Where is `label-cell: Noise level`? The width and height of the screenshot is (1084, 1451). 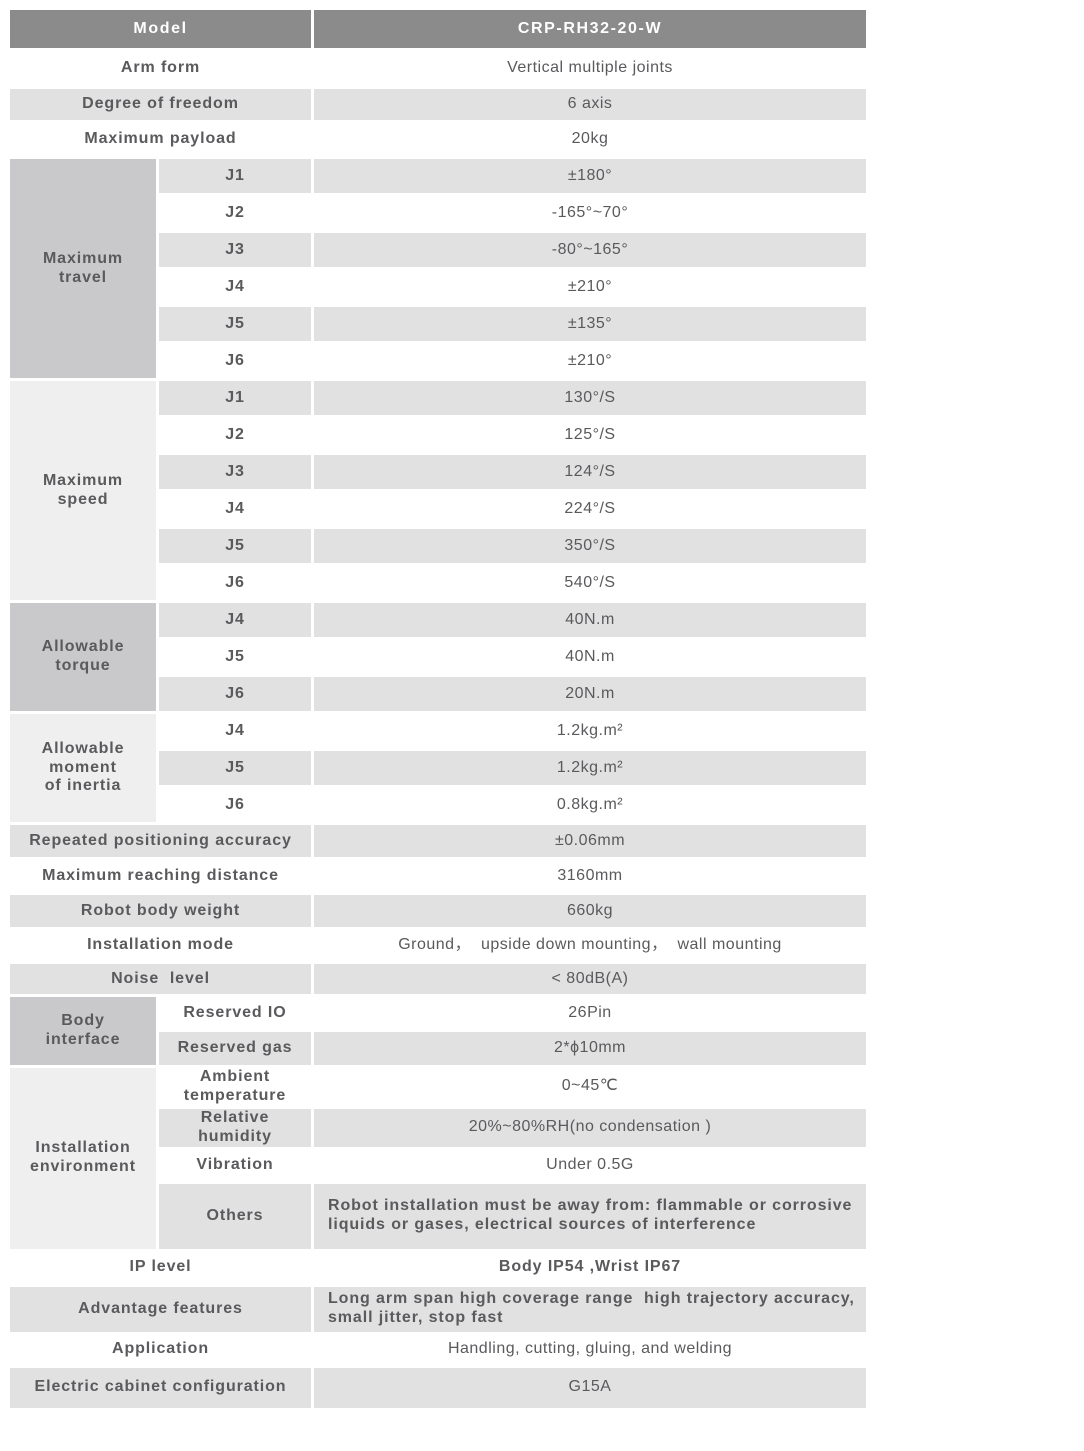 label-cell: Noise level is located at coordinates (160, 979).